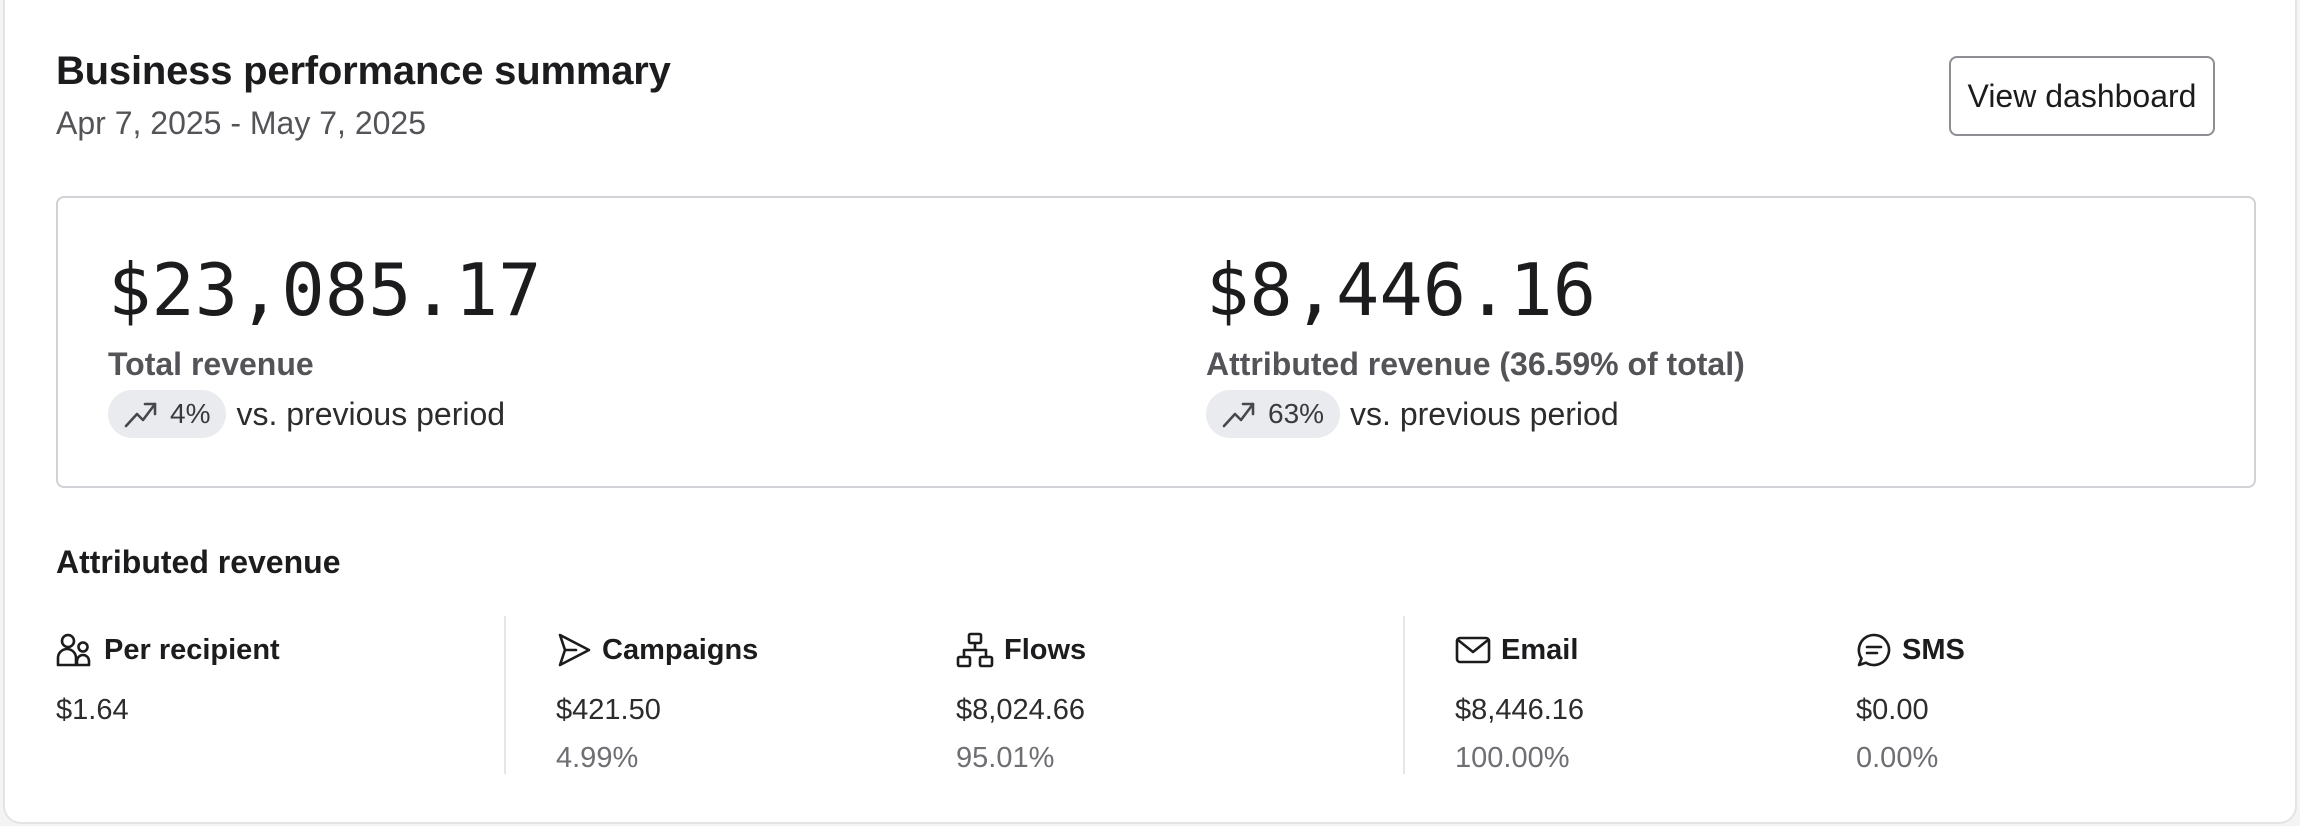 The image size is (2300, 826). What do you see at coordinates (190, 413) in the screenshot?
I see `trend-percent: 4%` at bounding box center [190, 413].